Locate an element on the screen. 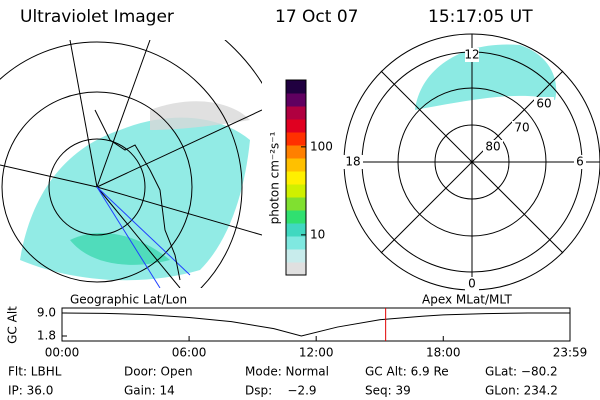 The height and width of the screenshot is (400, 600). colorbar-tick-label: 10 is located at coordinates (317, 234).